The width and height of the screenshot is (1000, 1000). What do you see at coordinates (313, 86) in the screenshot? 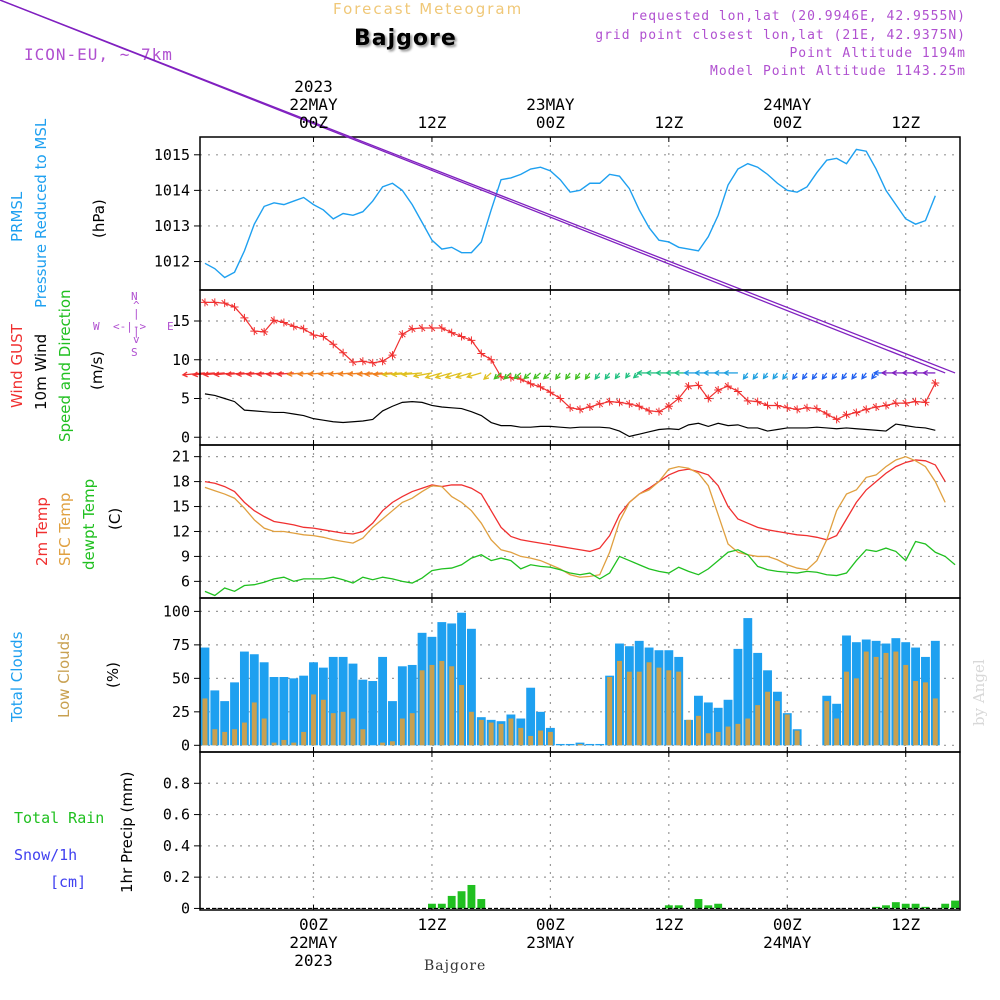
I see `top-time-label: 2023` at bounding box center [313, 86].